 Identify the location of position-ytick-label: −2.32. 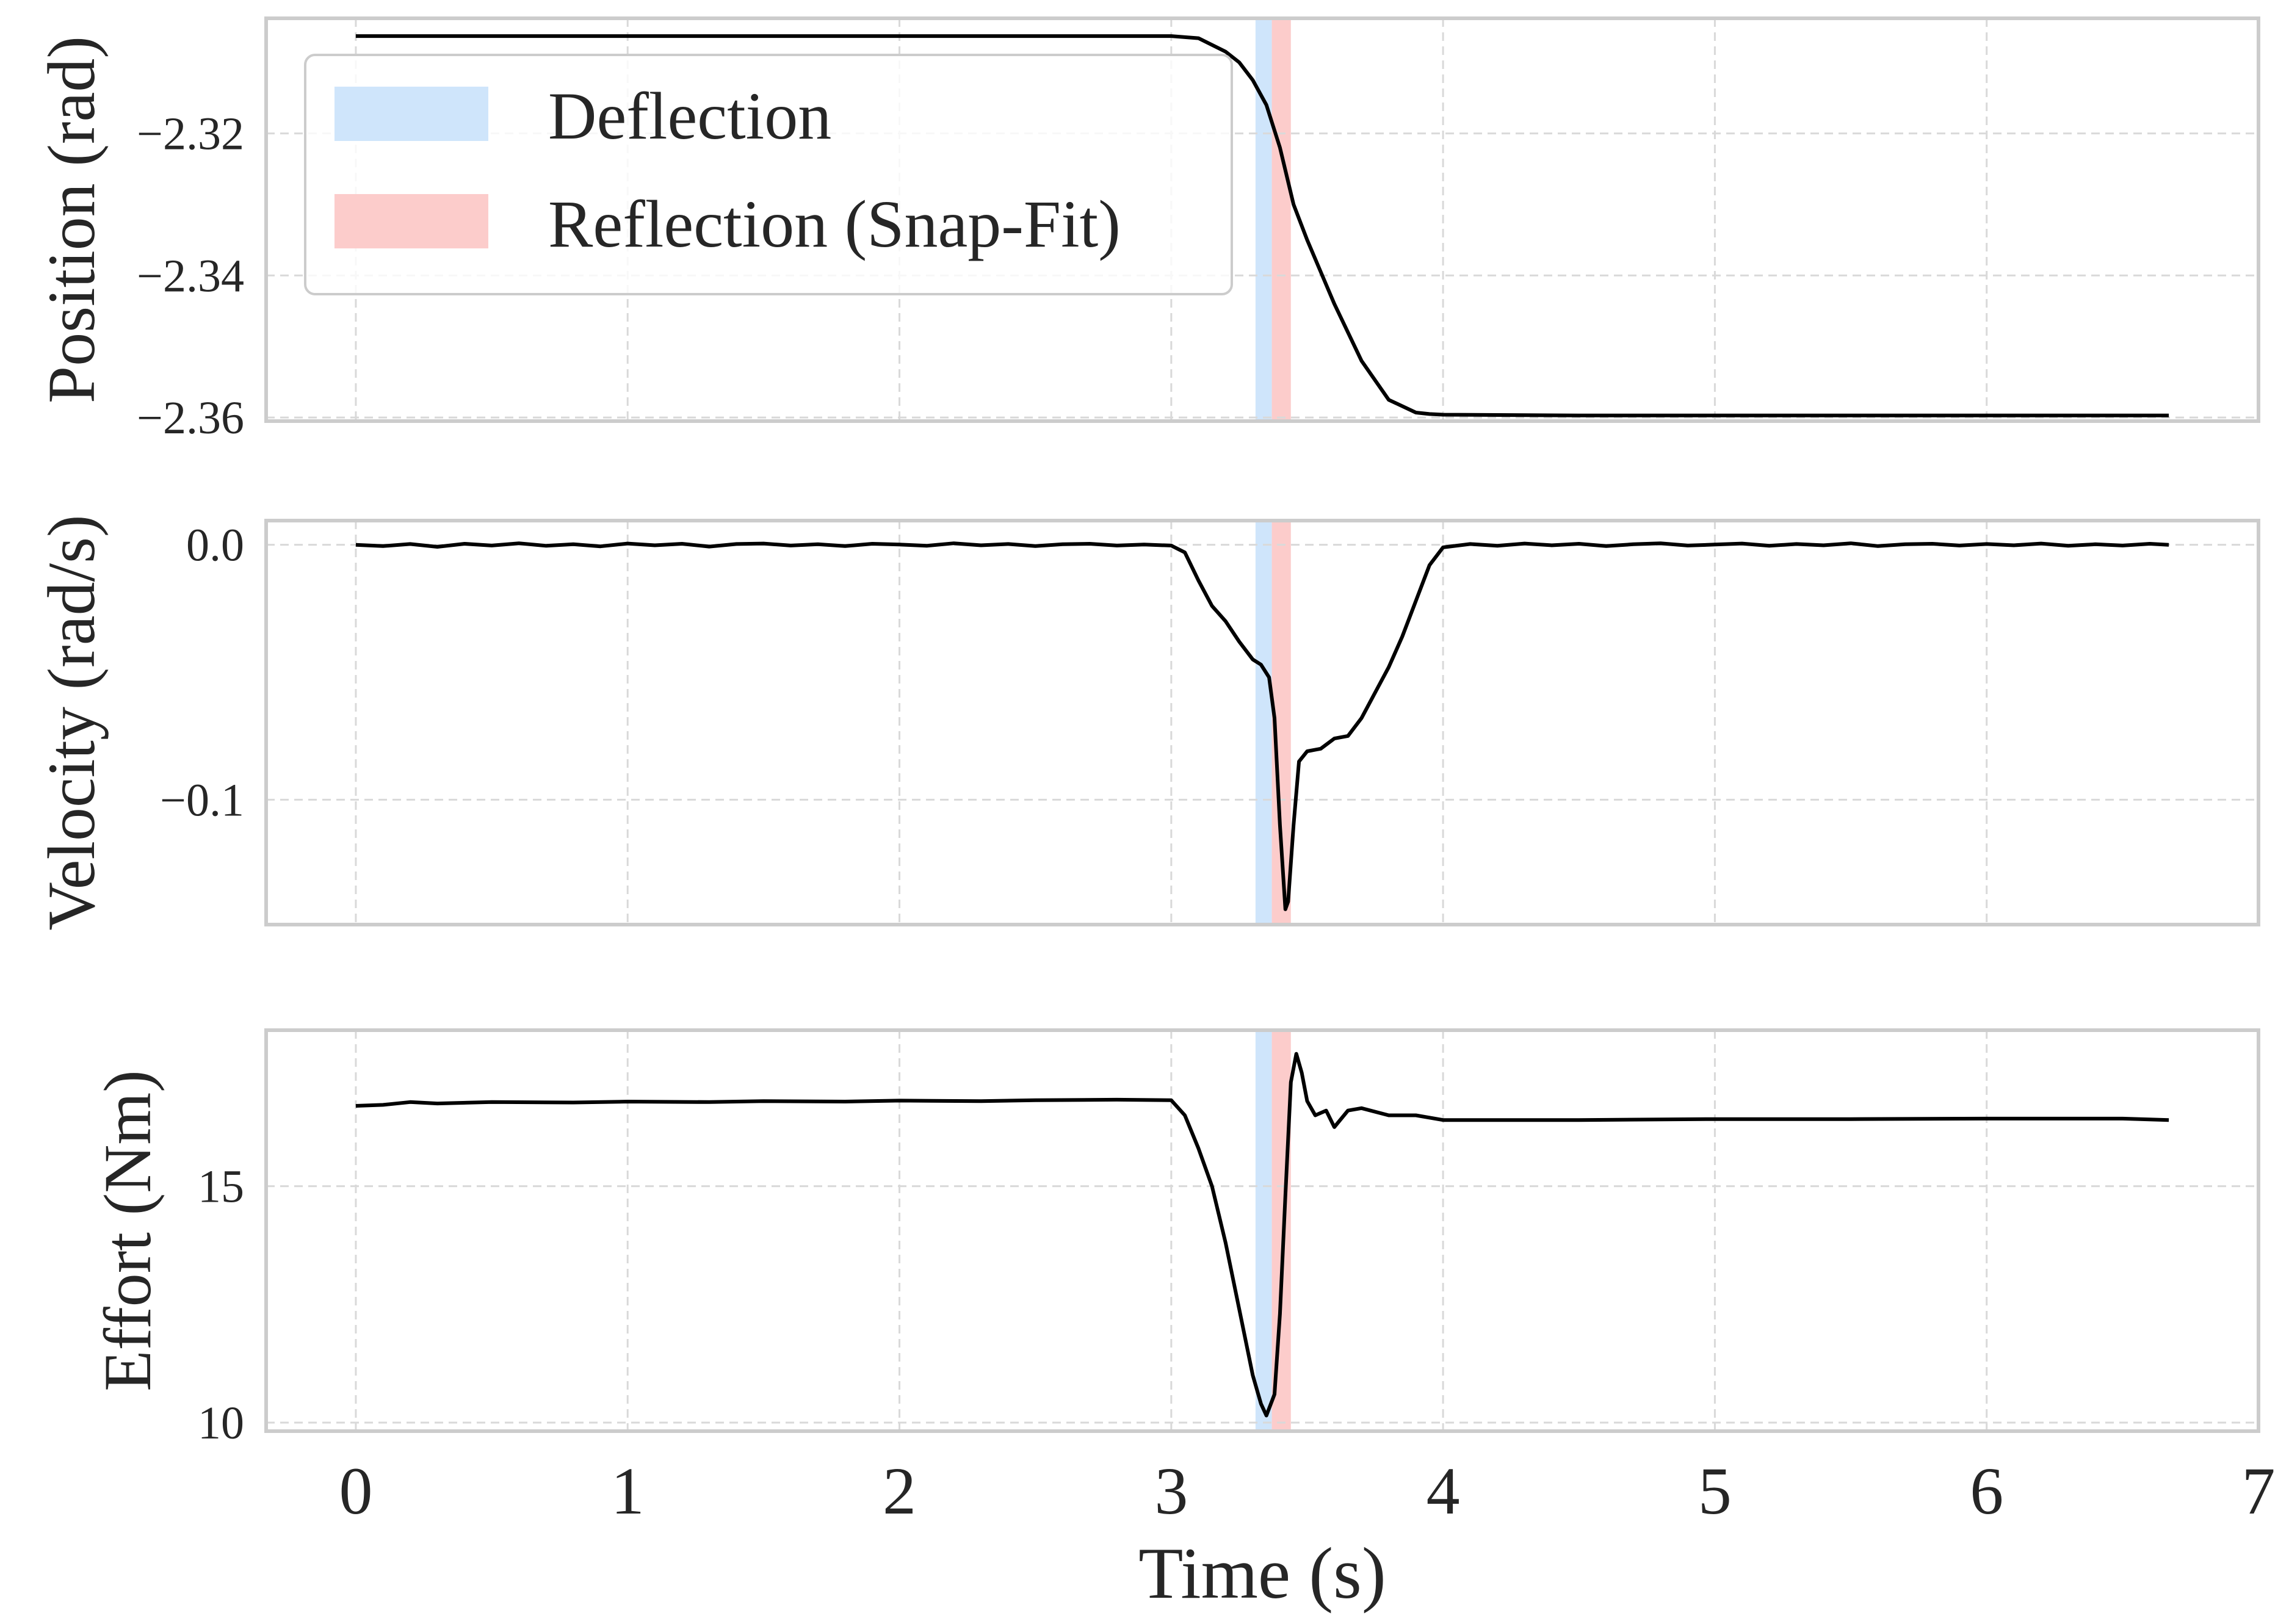
(190, 134).